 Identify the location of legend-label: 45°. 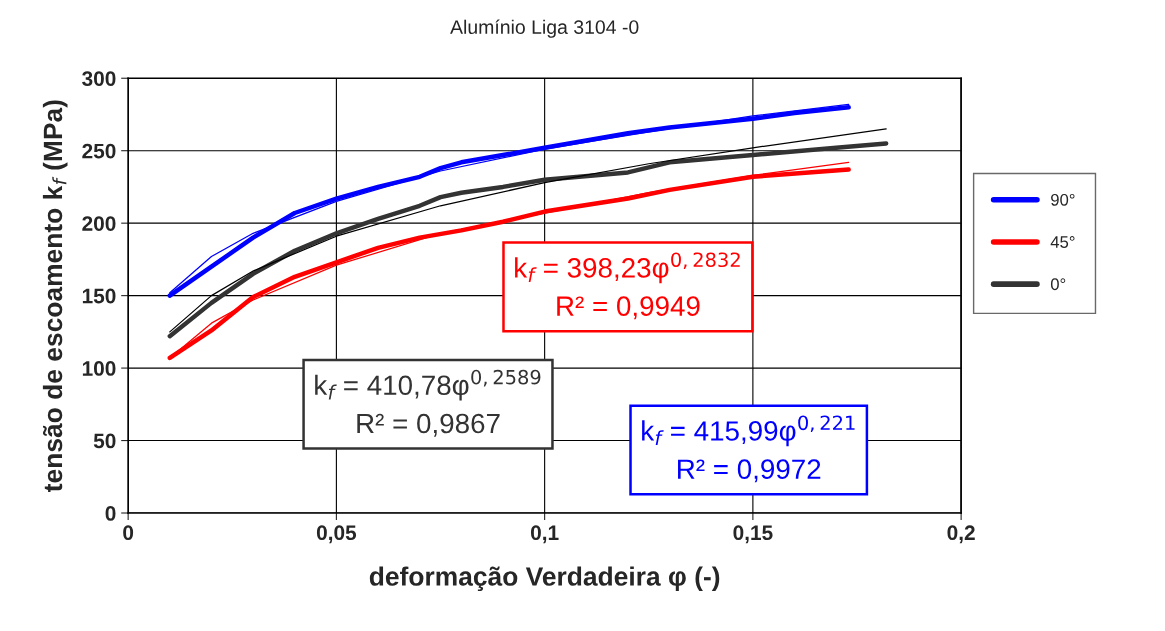
(1062, 242).